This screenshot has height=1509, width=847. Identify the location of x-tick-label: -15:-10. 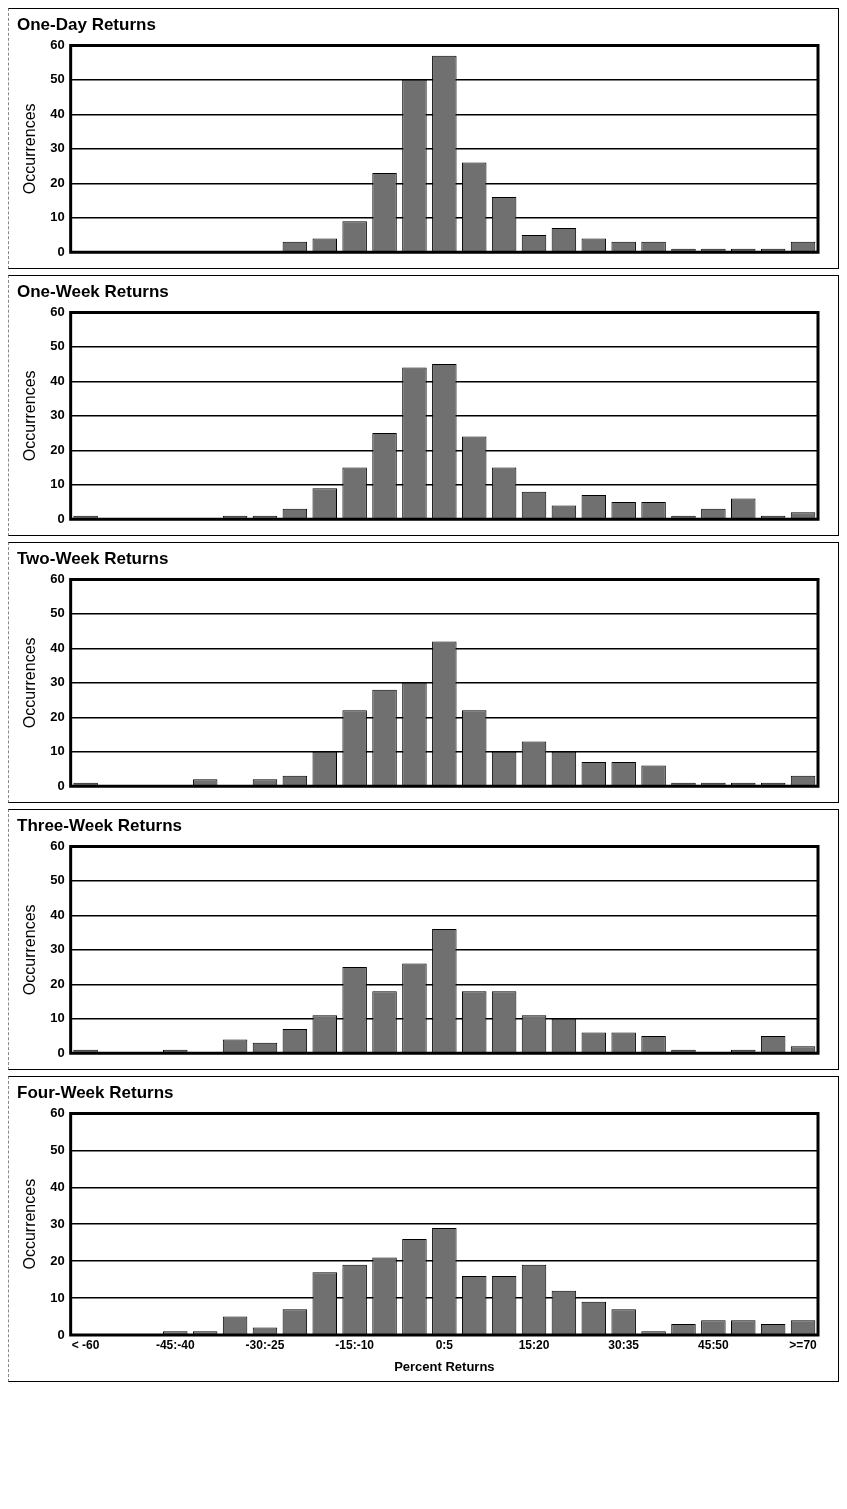
(355, 1344).